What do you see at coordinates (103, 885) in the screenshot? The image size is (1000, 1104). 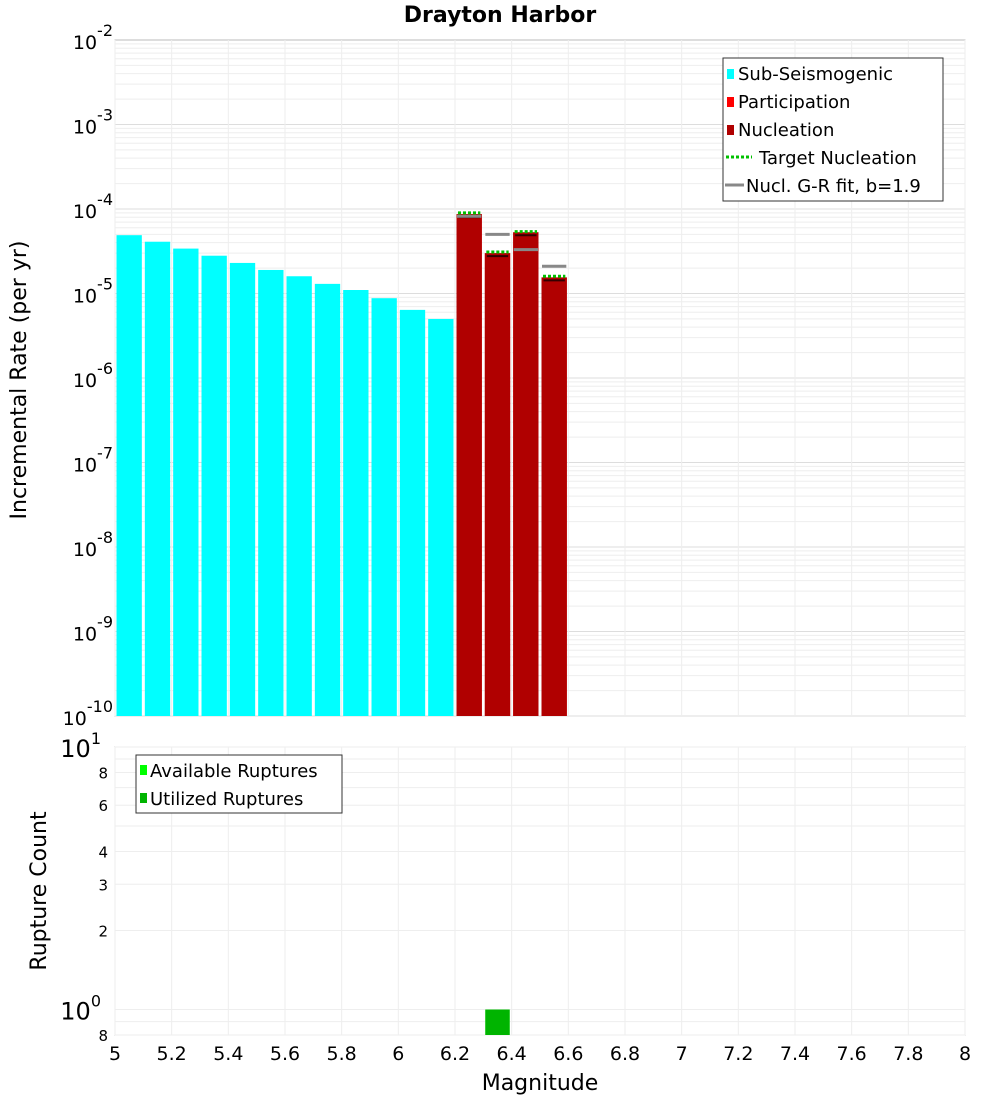 I see `bottom-y-tick-label: 3` at bounding box center [103, 885].